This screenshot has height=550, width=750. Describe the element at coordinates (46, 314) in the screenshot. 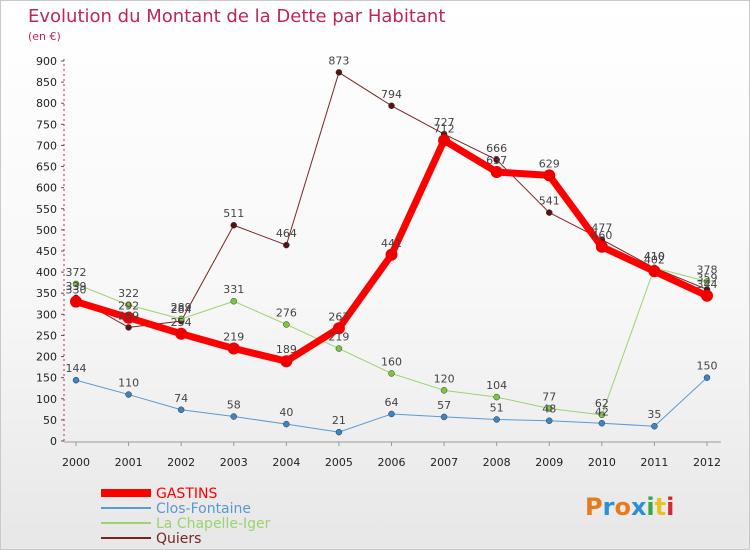

I see `y-tick-label: 300` at that location.